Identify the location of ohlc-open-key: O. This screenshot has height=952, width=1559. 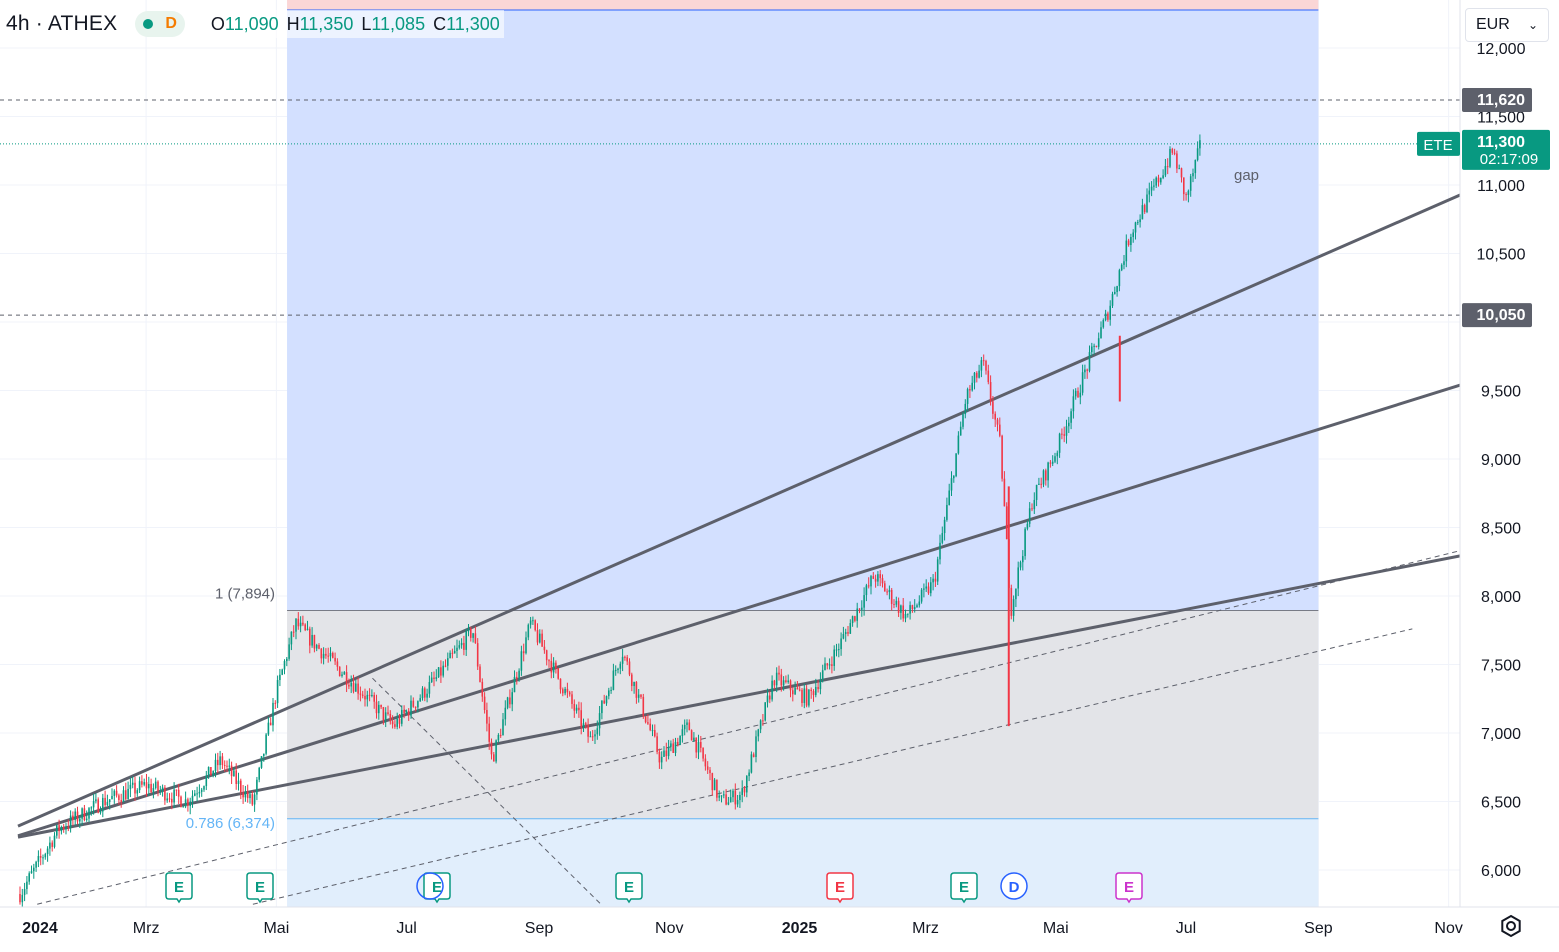
(217, 23).